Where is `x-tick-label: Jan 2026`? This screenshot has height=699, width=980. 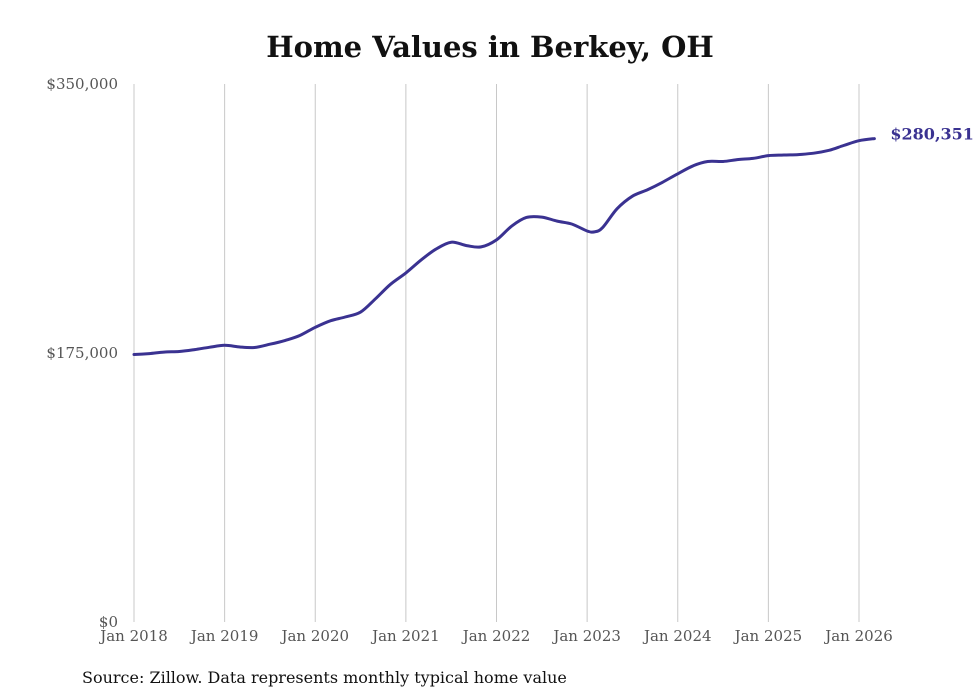 x-tick-label: Jan 2026 is located at coordinates (858, 636).